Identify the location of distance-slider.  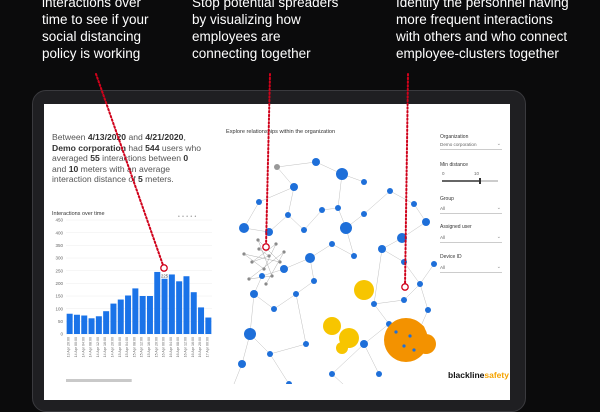
(472, 181).